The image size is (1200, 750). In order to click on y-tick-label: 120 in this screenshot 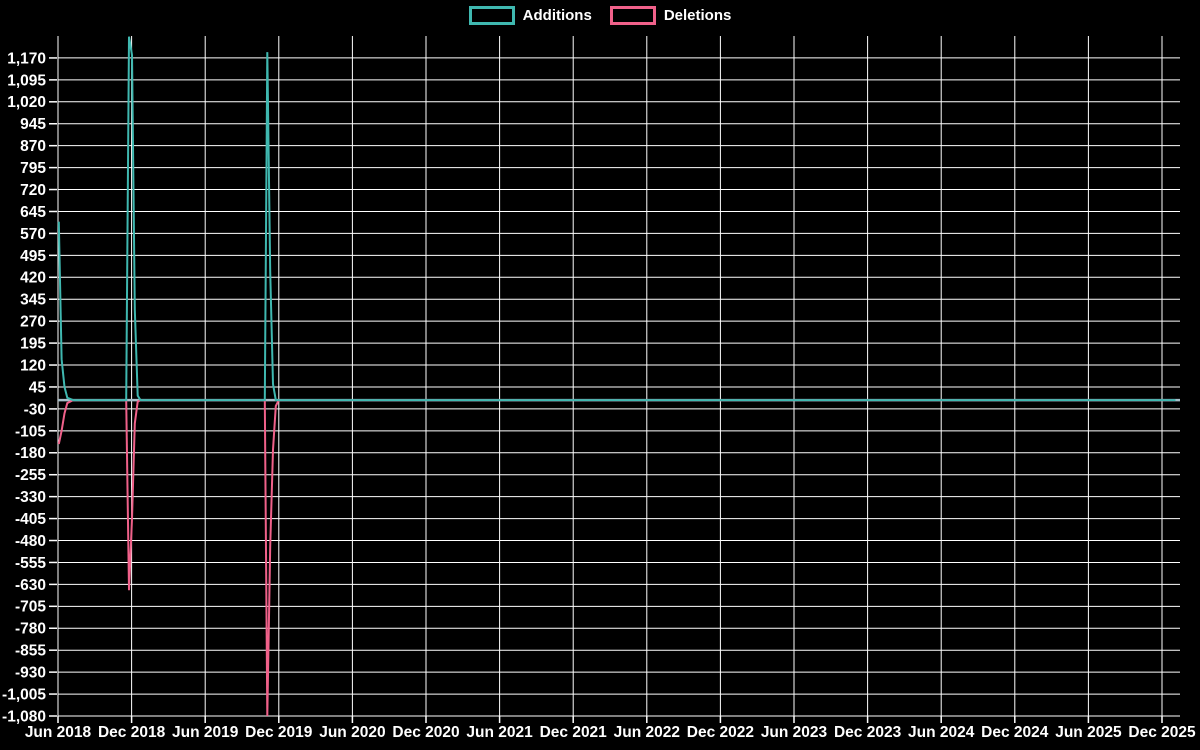, I will do `click(33, 365)`.